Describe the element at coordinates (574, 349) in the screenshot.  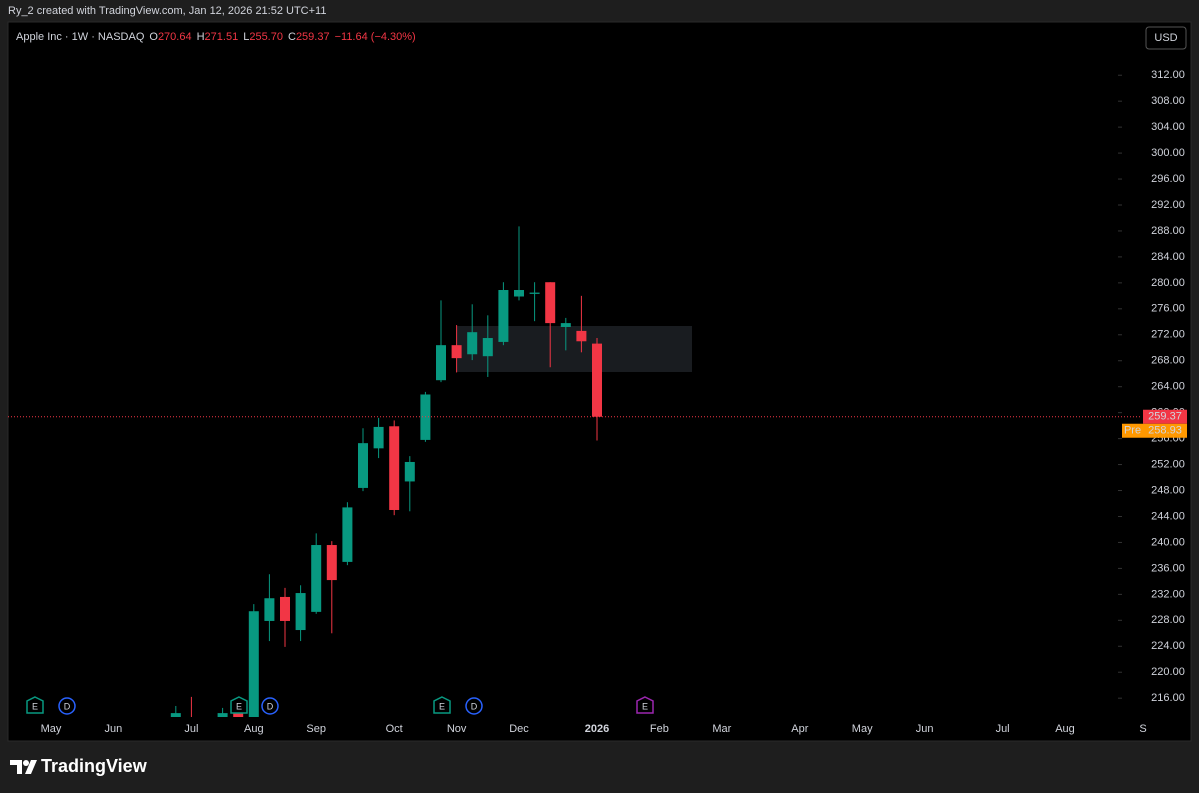
I see `drawn-rectangle` at that location.